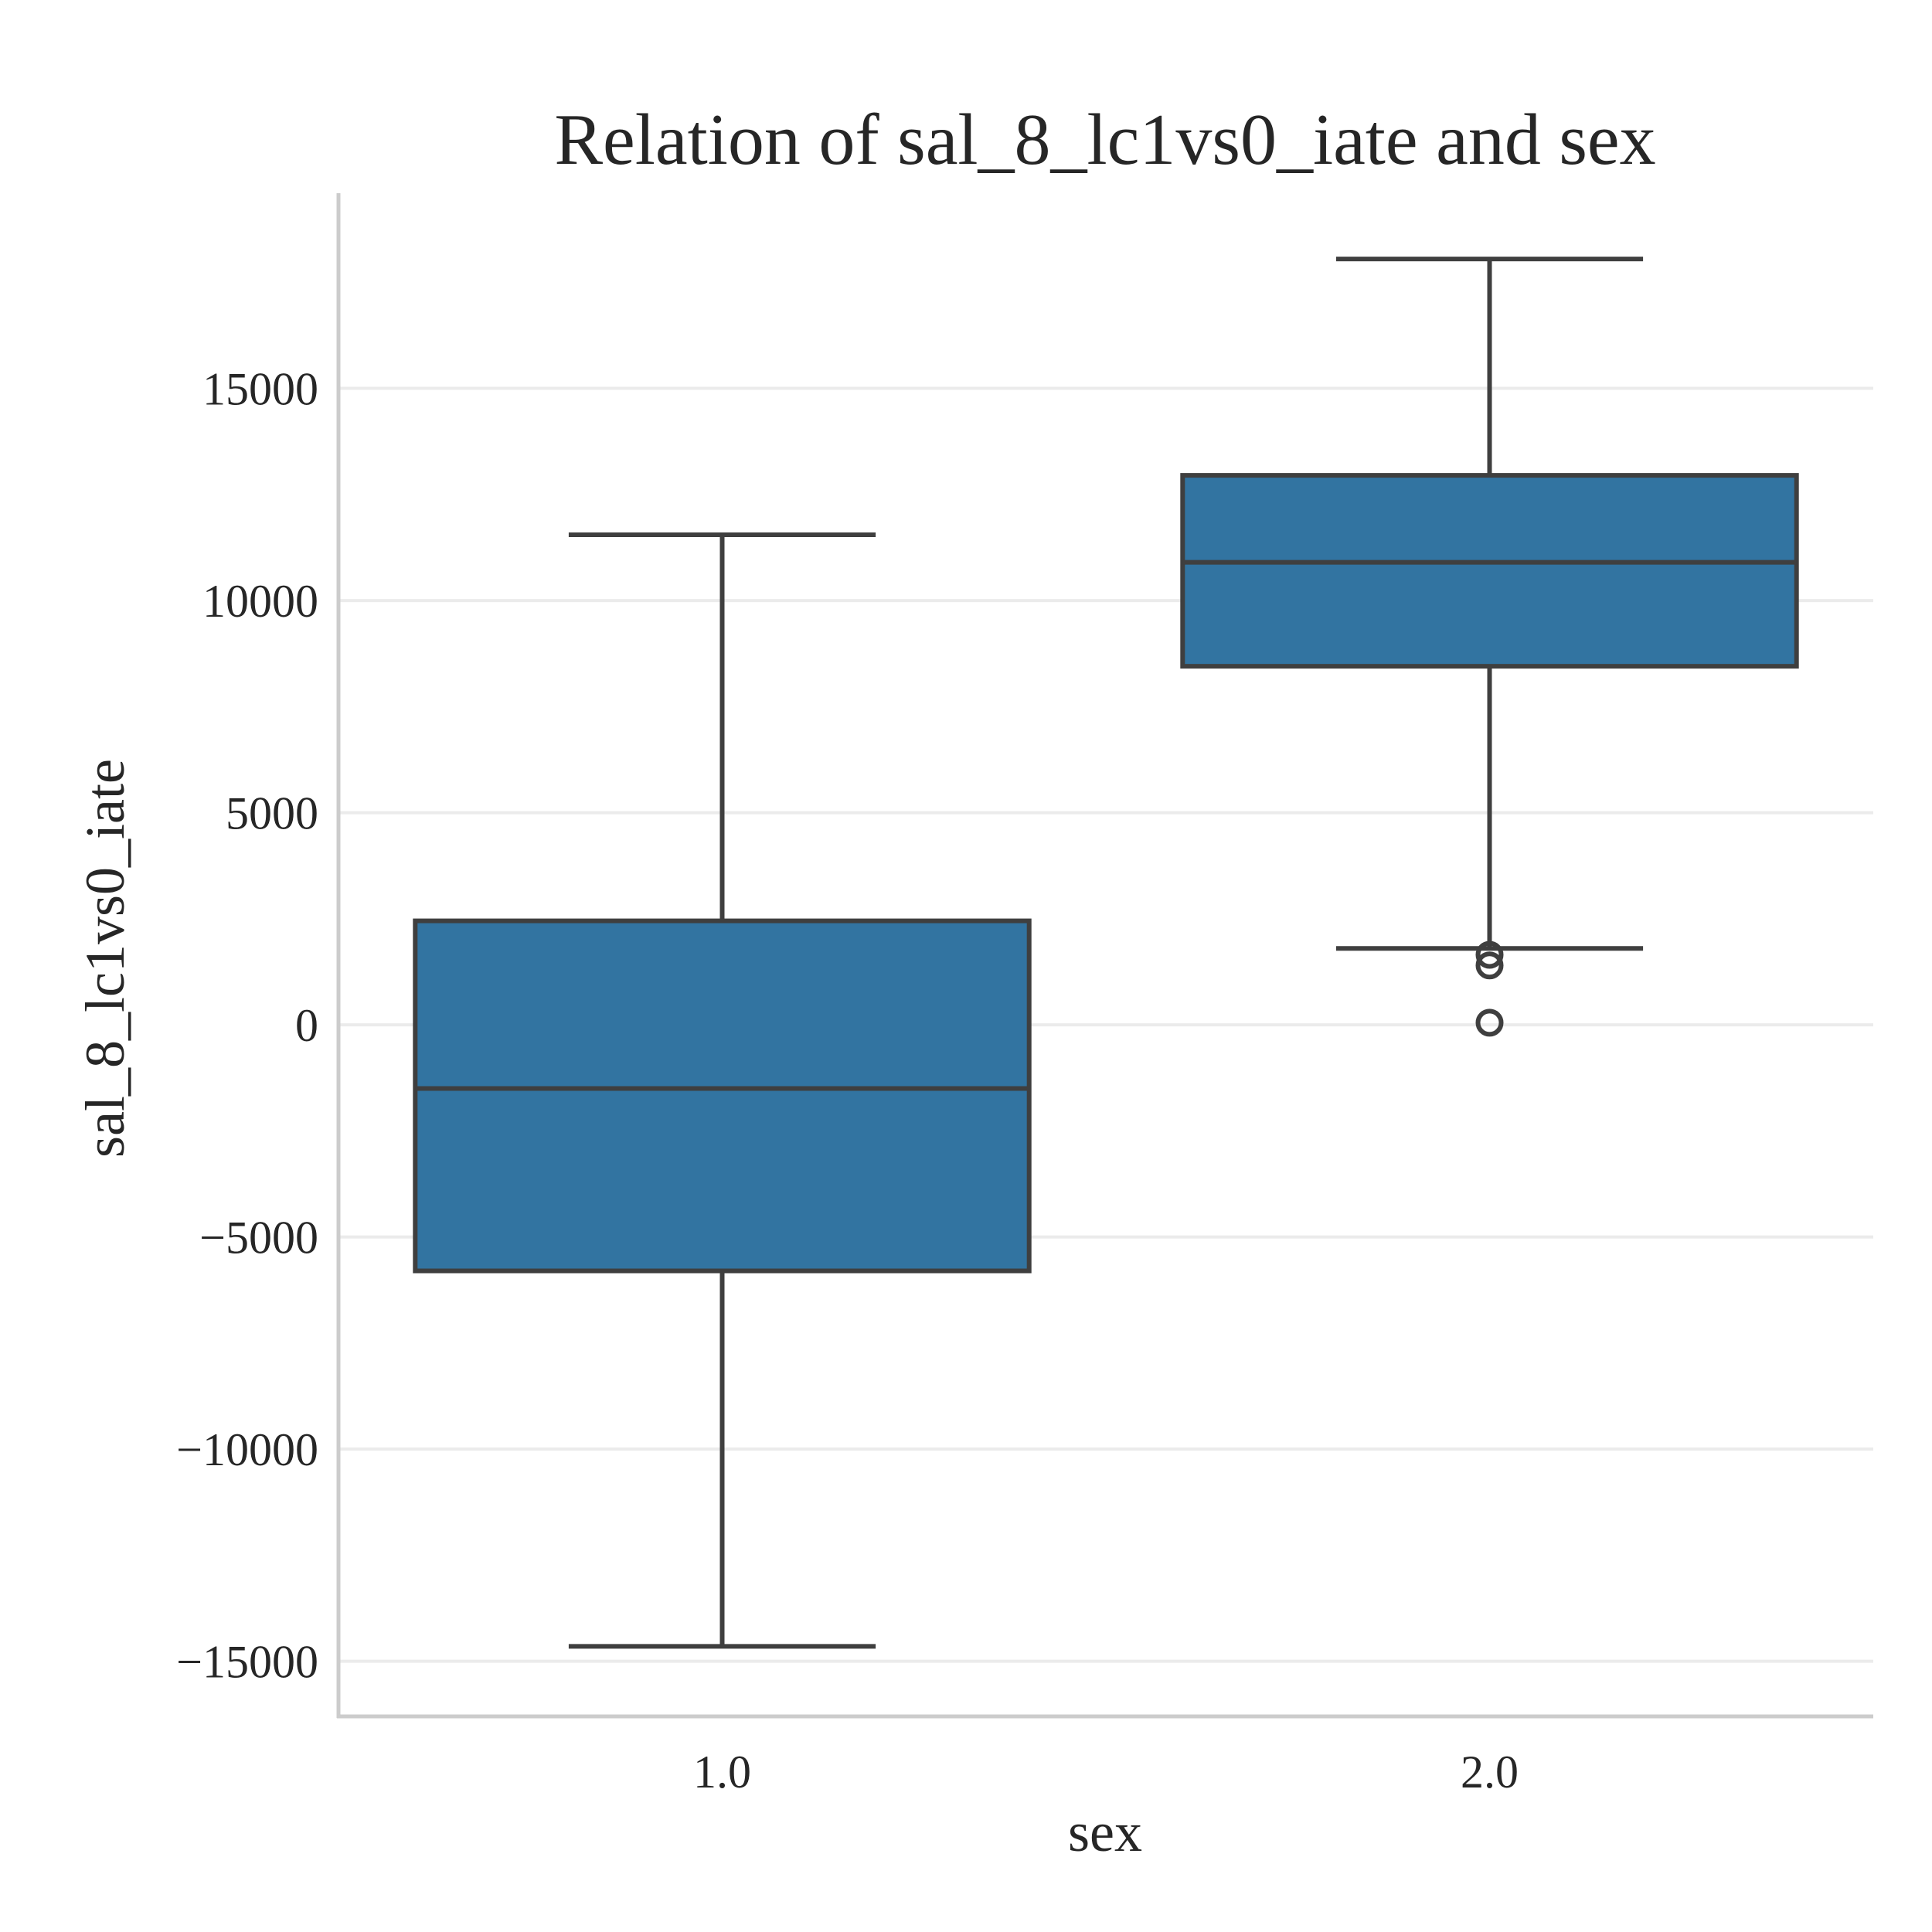 This screenshot has height=1932, width=1932. What do you see at coordinates (260, 390) in the screenshot?
I see `y-tick-label: 15000` at bounding box center [260, 390].